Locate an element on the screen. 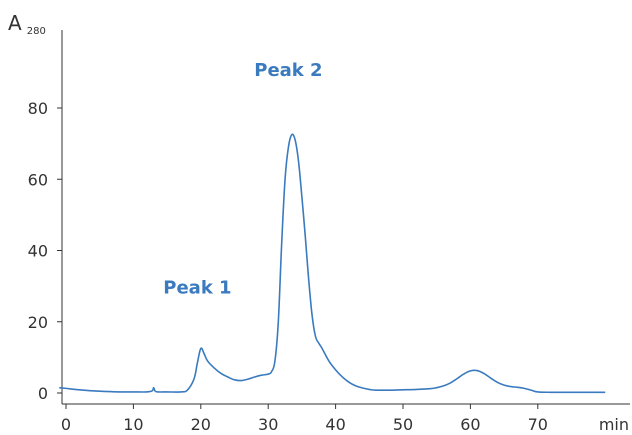 The height and width of the screenshot is (435, 632). x-tick-label: 10 is located at coordinates (133, 424).